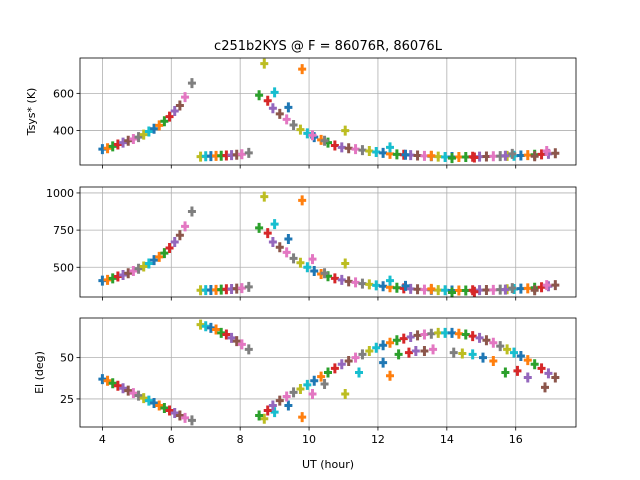 The height and width of the screenshot is (480, 640). What do you see at coordinates (63, 93) in the screenshot?
I see `panel-tsys-ytick-label: 600` at bounding box center [63, 93].